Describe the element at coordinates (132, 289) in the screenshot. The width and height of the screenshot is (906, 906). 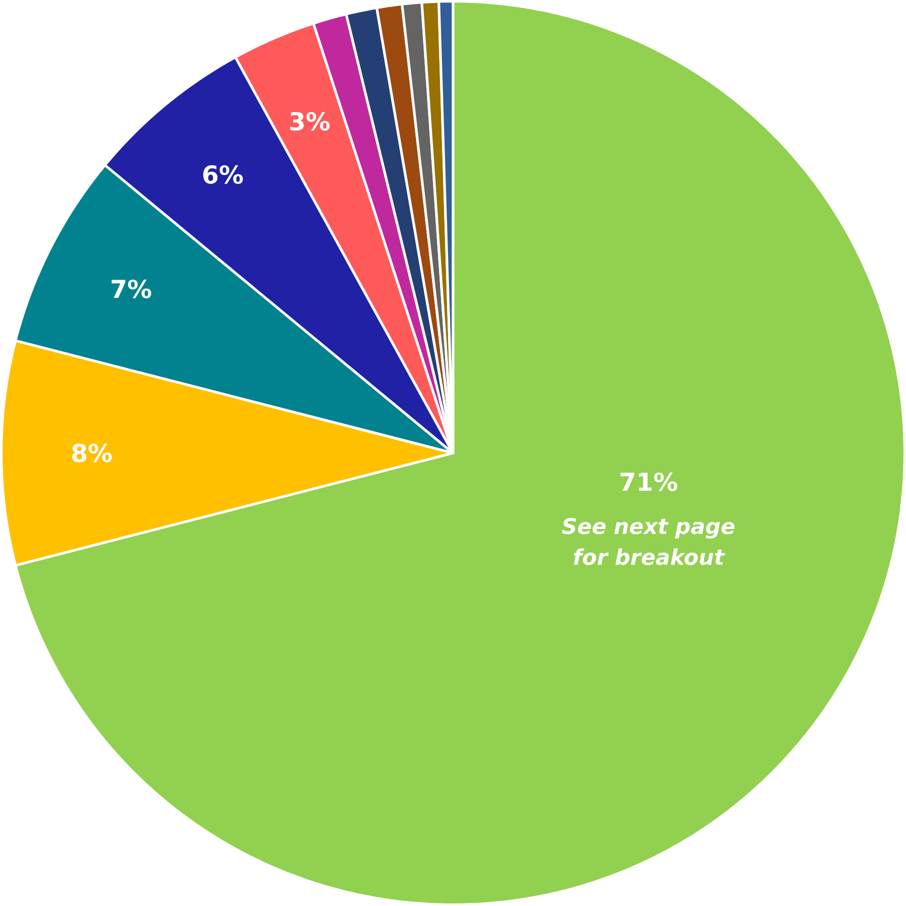
I see `data-label: 7%` at that location.